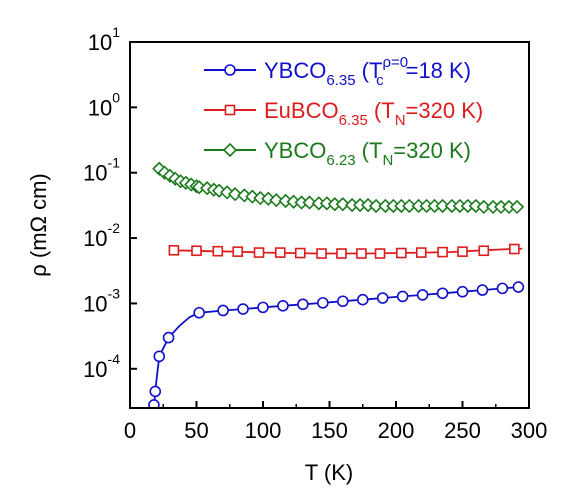 The height and width of the screenshot is (498, 562). Describe the element at coordinates (101, 366) in the screenshot. I see `y-tick-label: 10⁻⁴` at that location.